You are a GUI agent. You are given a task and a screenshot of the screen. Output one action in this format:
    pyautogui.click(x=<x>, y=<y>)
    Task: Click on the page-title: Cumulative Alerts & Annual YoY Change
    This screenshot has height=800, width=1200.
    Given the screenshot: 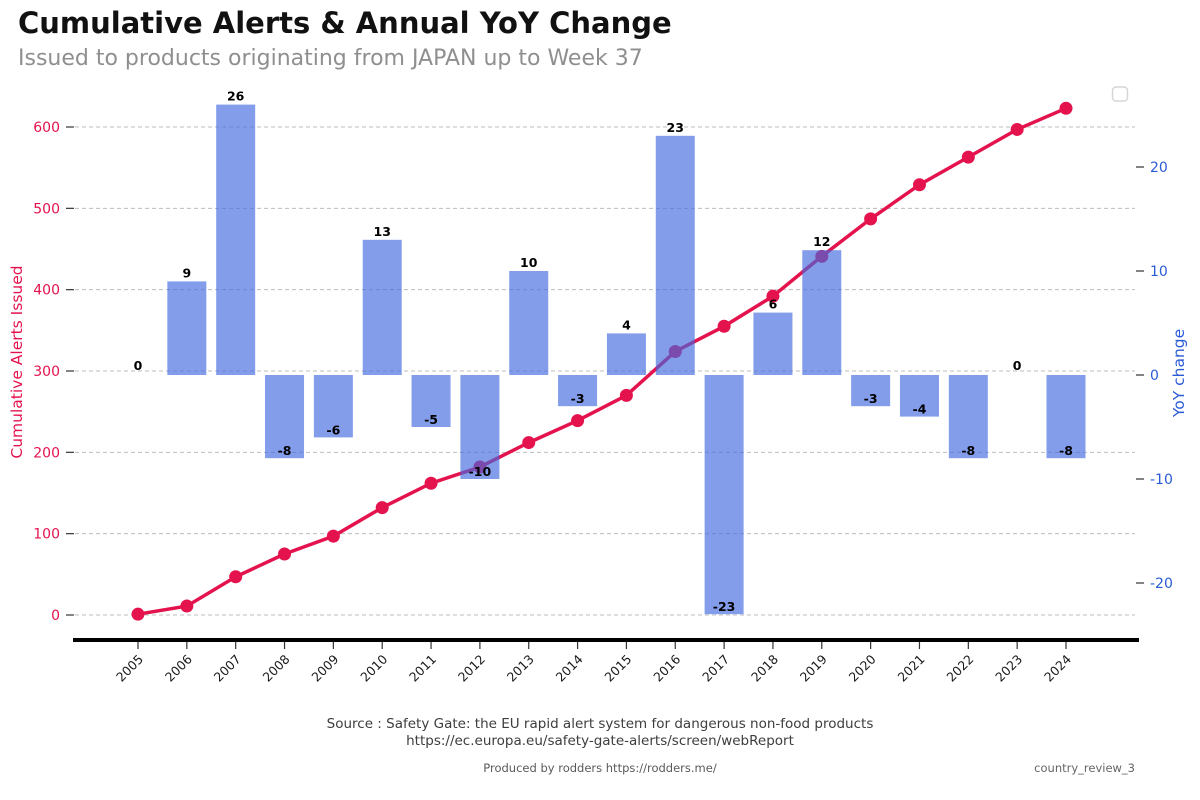 What is the action you would take?
    pyautogui.click(x=345, y=23)
    